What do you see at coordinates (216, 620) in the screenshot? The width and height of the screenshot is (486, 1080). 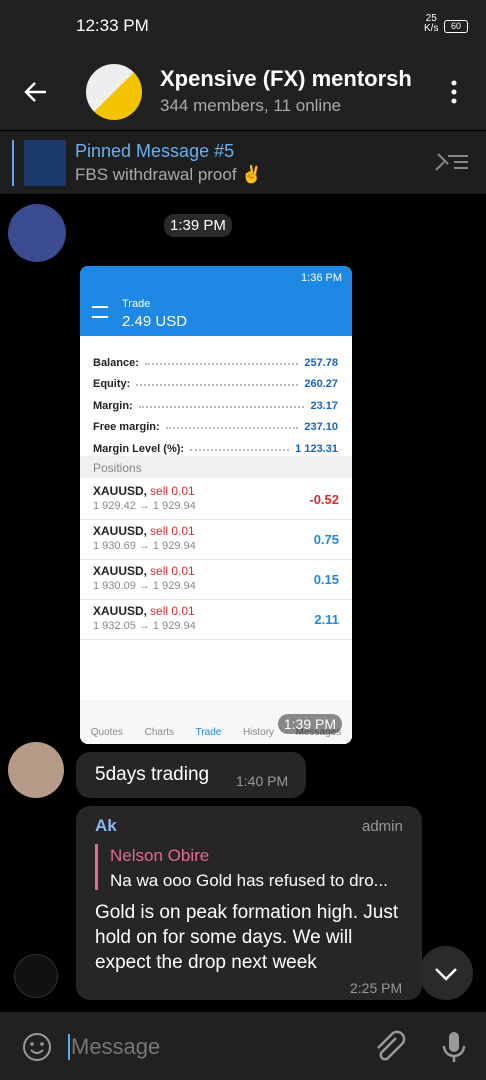 I see `position-row: XAUUSD, sell 0.01 1 932.05 → 1 929.94 2.11` at bounding box center [216, 620].